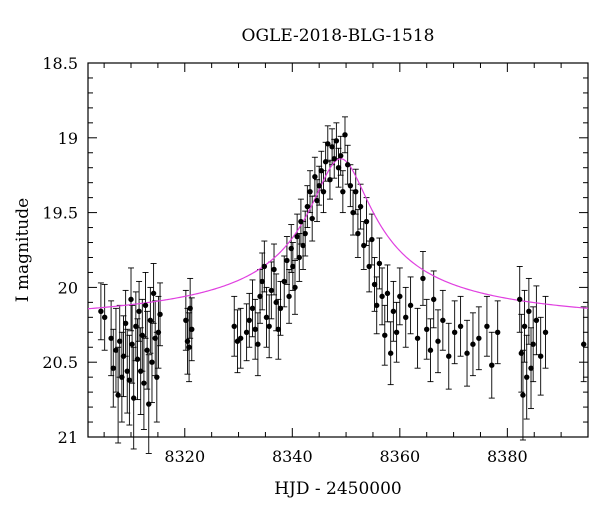  I want to click on chart-title: OGLE-2018-BLG-1518, so click(338, 36).